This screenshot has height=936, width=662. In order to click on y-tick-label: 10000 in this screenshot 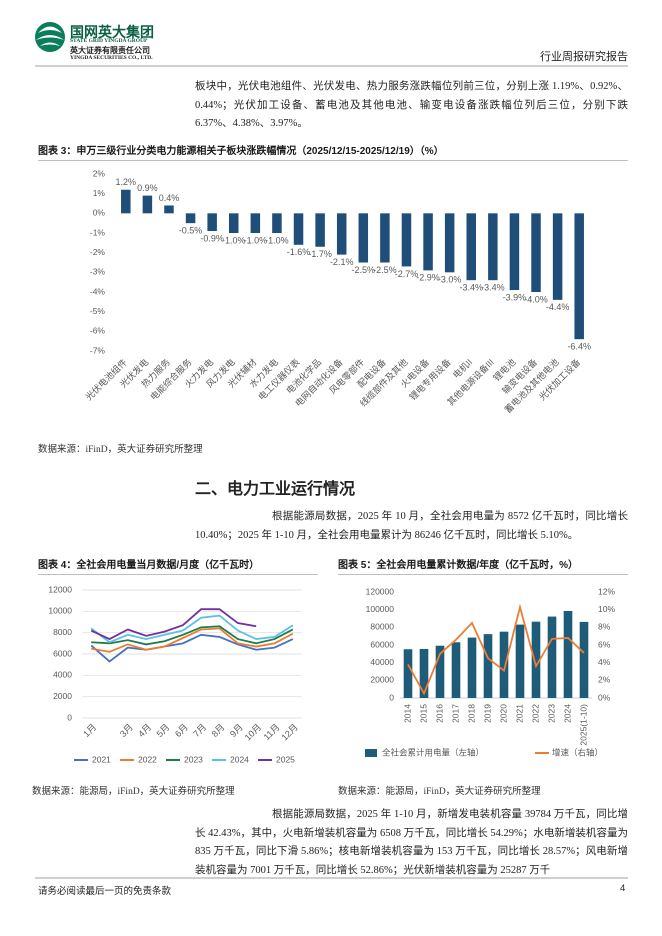, I will do `click(60, 611)`.